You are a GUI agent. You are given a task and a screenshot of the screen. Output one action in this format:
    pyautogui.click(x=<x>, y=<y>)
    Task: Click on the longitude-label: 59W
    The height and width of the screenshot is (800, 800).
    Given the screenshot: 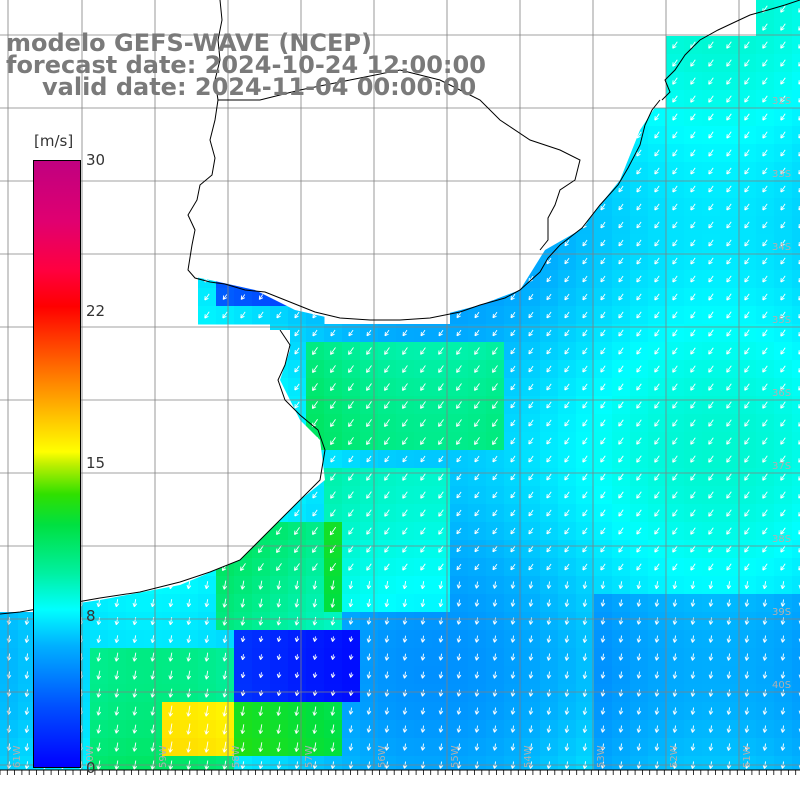 What is the action you would take?
    pyautogui.click(x=163, y=756)
    